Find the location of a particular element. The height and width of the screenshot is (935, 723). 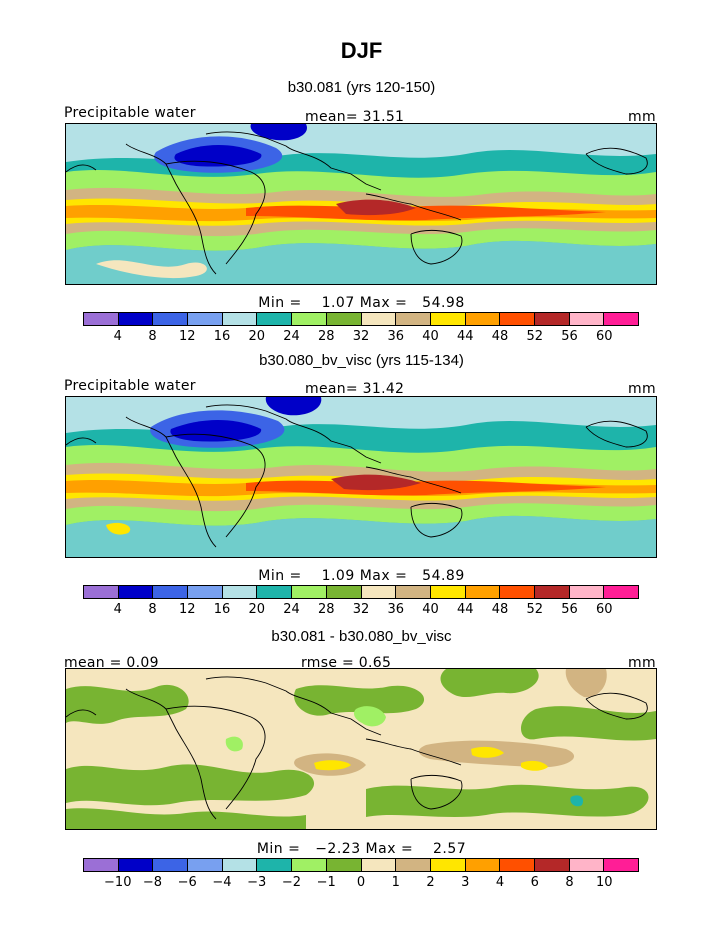

panel3-field-neg-asia is located at coordinates (359, 700).